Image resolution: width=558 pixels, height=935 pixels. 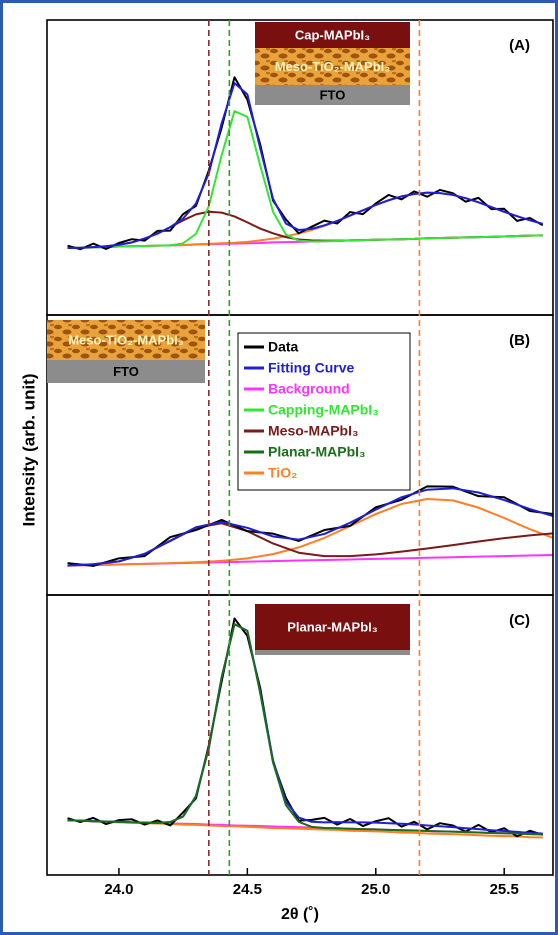 I want to click on legend-label: Meso-MAPbI₃, so click(x=313, y=431).